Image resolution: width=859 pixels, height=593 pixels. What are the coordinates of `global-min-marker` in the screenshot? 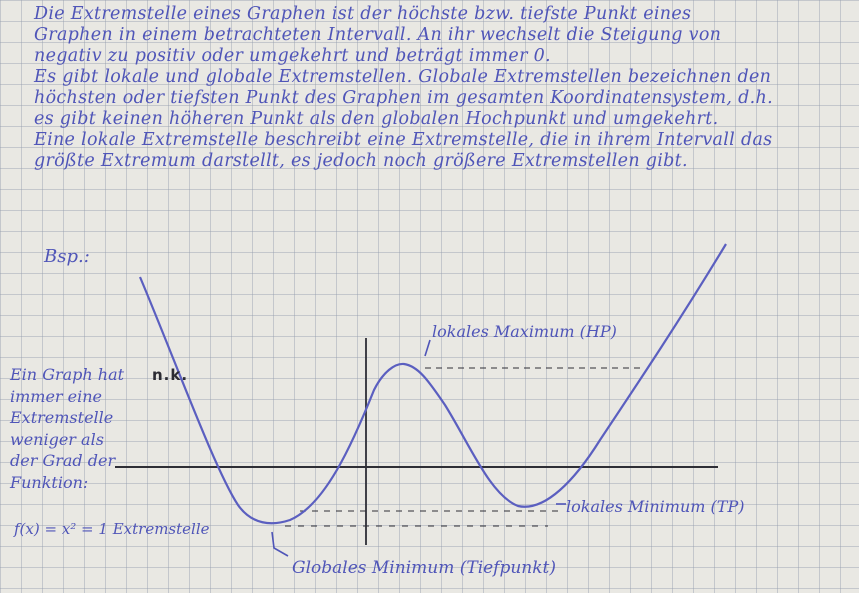 It's located at (280, 544).